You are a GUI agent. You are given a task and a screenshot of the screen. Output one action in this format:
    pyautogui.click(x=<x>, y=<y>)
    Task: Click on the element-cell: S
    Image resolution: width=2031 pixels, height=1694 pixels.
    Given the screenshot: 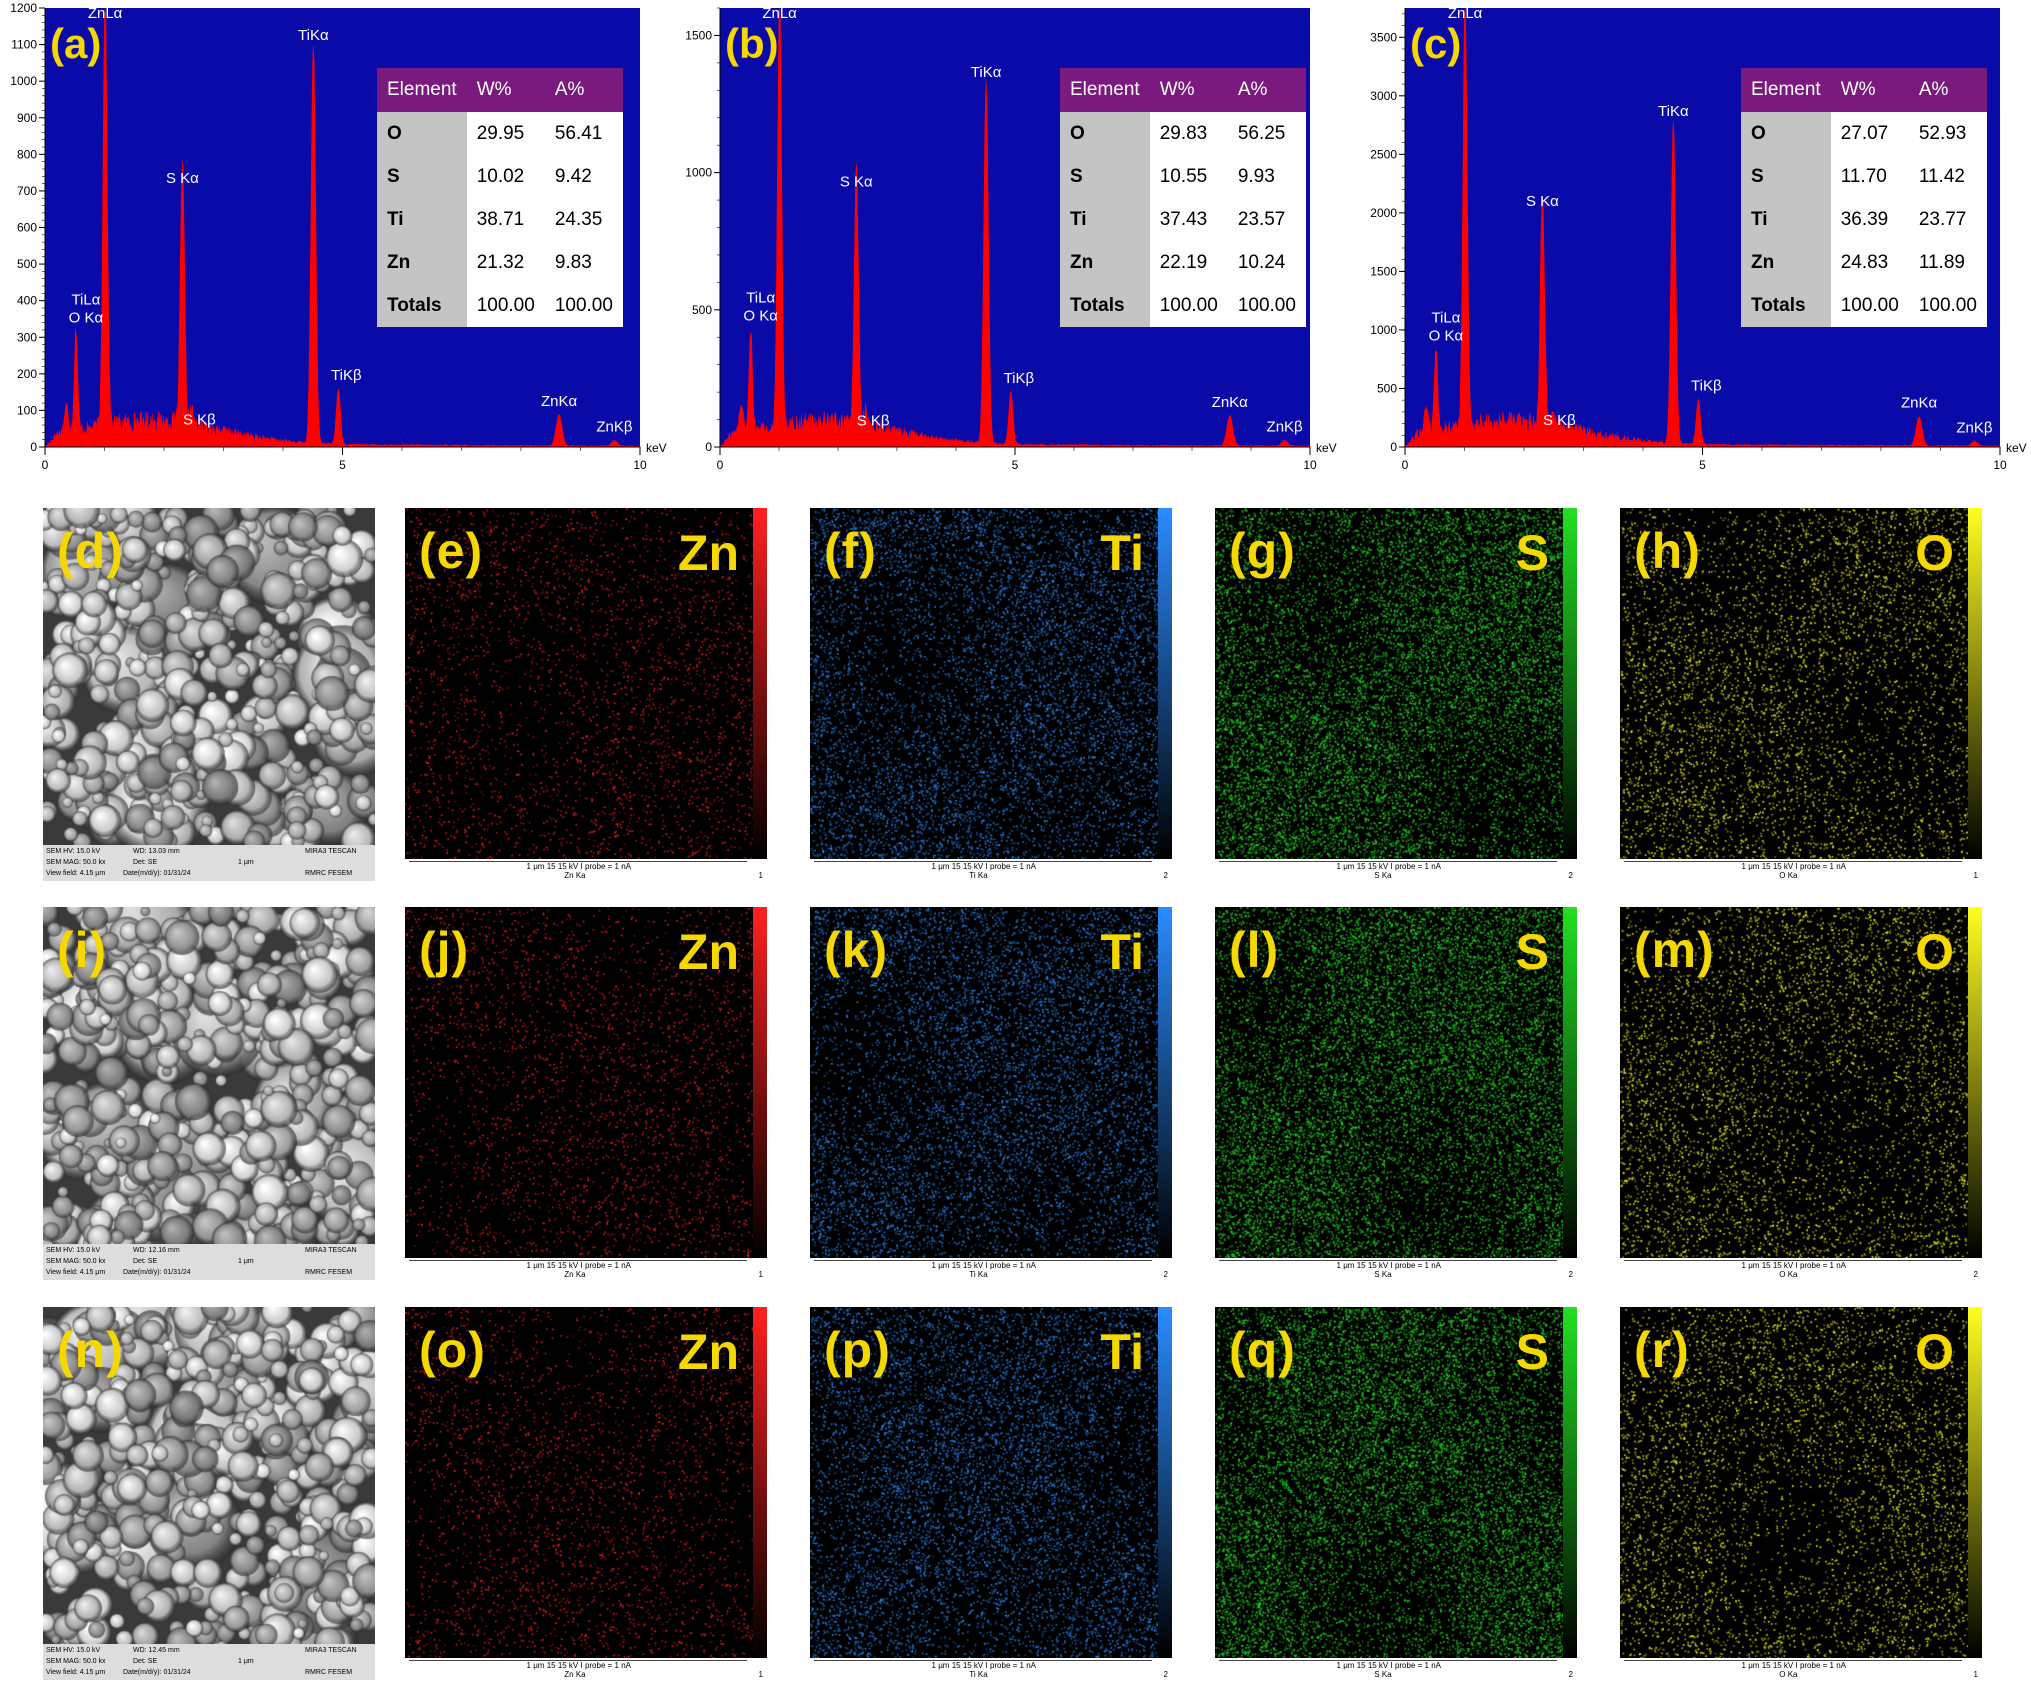 What is the action you would take?
    pyautogui.click(x=1786, y=176)
    